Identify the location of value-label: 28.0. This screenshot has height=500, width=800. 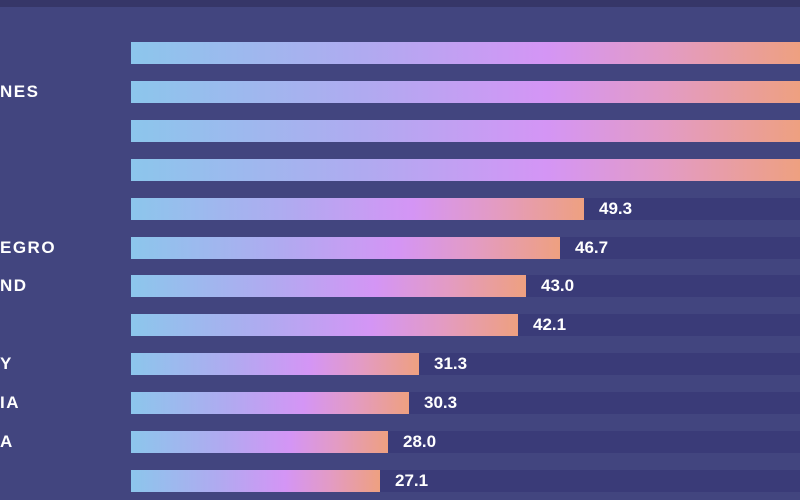
(420, 441).